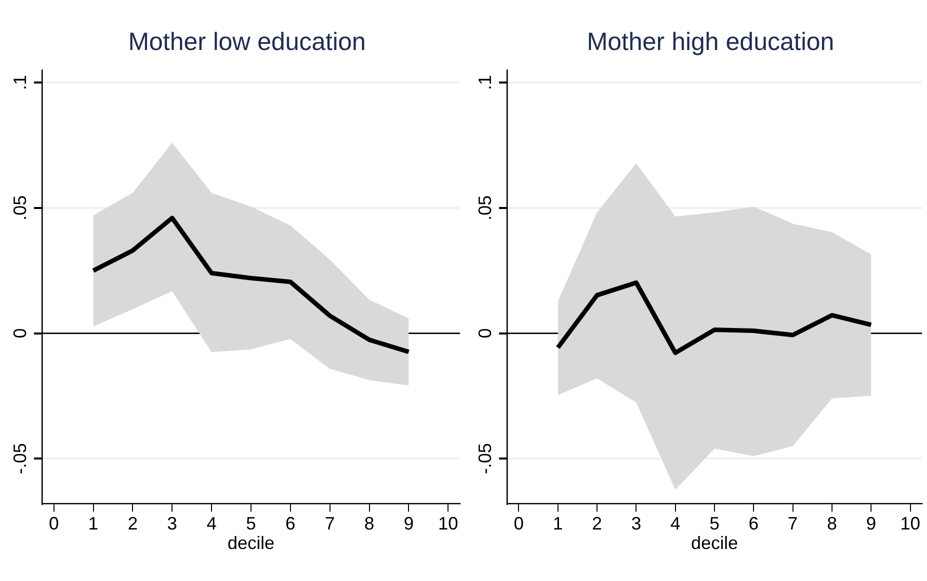 The image size is (927, 581). Describe the element at coordinates (247, 42) in the screenshot. I see `chart-title: Mother low education` at that location.